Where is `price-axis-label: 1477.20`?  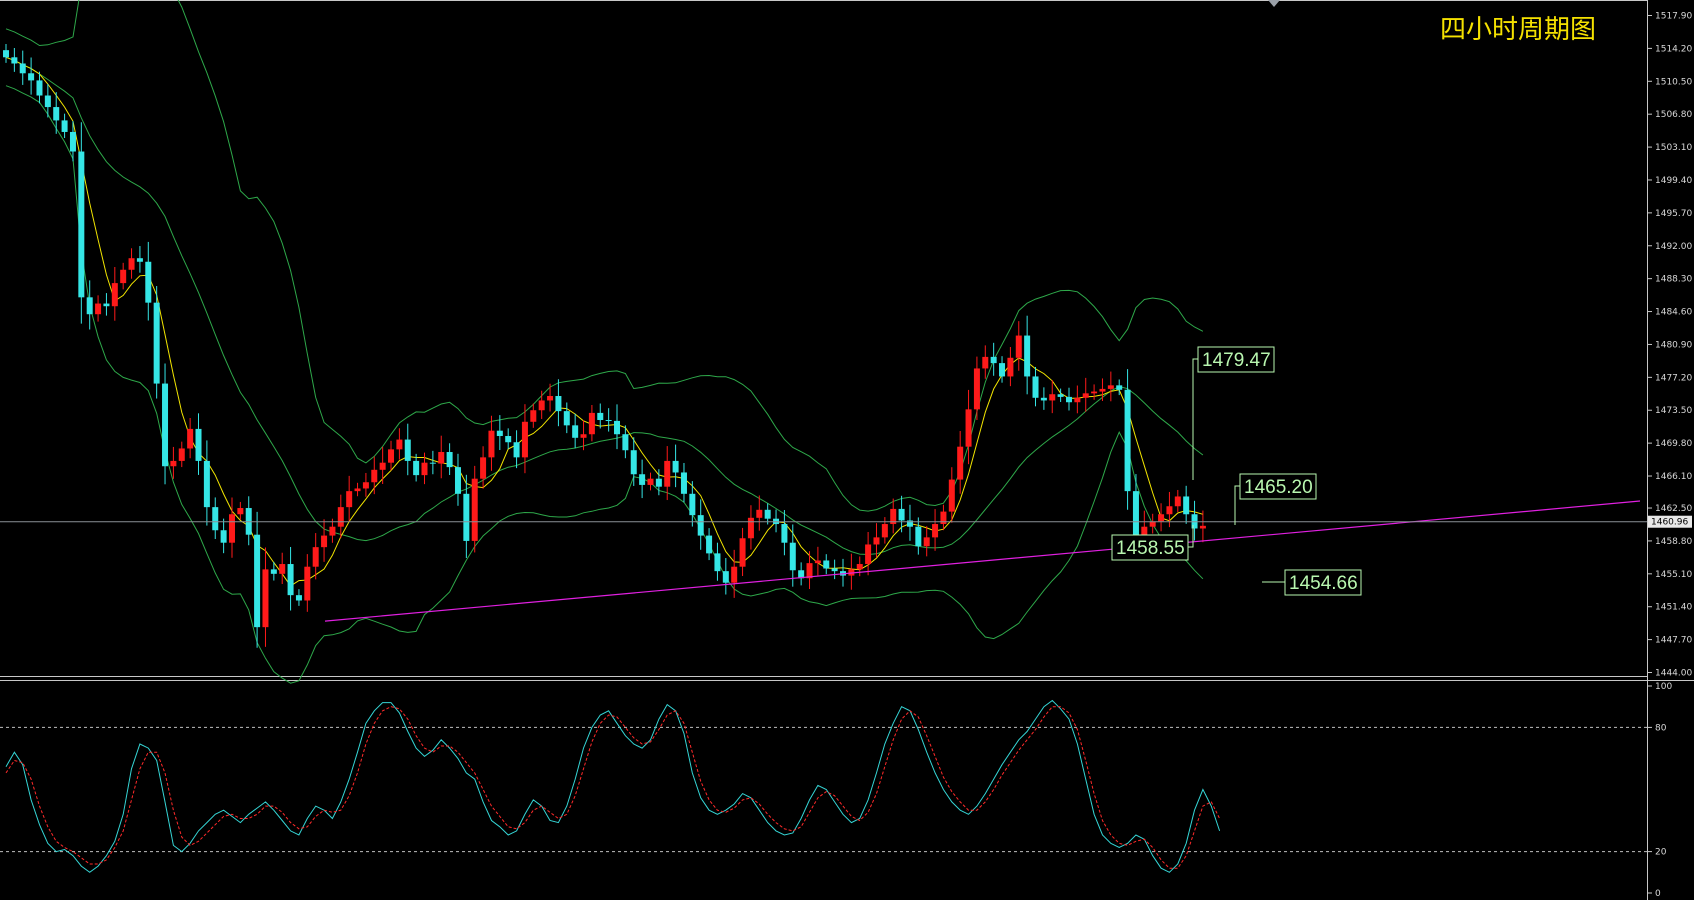 price-axis-label: 1477.20 is located at coordinates (1673, 378).